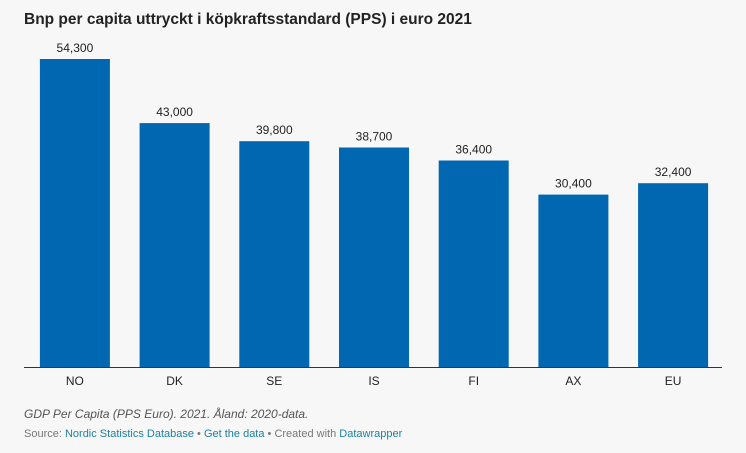 The height and width of the screenshot is (453, 746). What do you see at coordinates (371, 434) in the screenshot?
I see `datawrapper-link: Datawrapper` at bounding box center [371, 434].